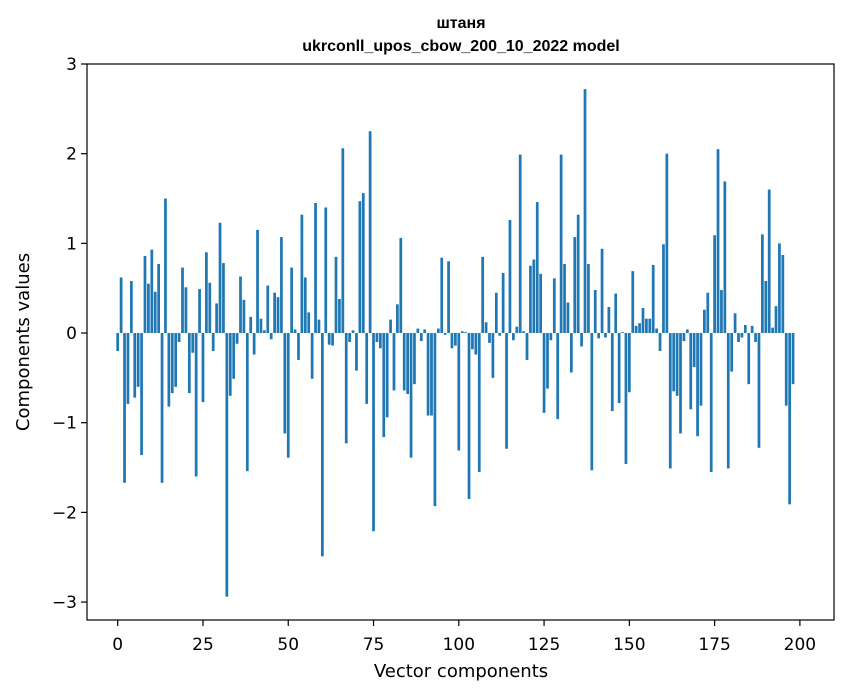  I want to click on x-tick-label: 0, so click(117, 645).